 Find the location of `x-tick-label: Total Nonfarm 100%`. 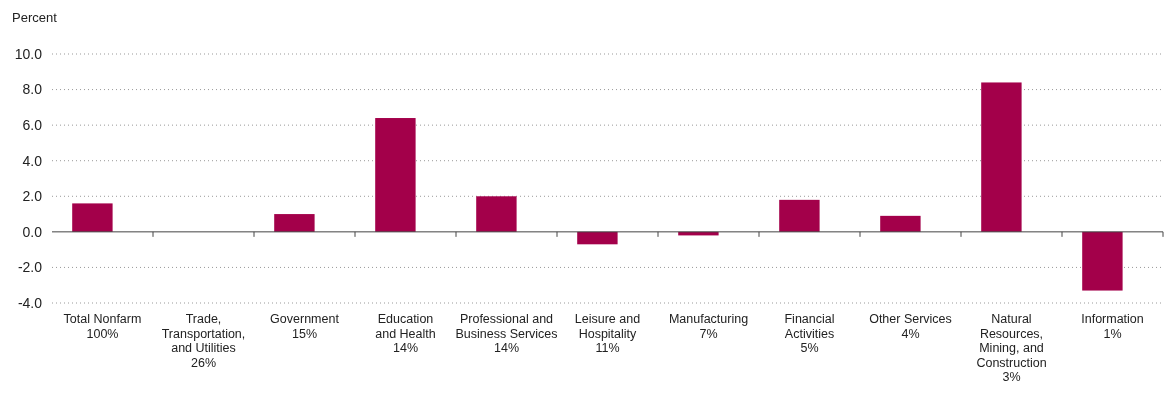

x-tick-label: Total Nonfarm 100% is located at coordinates (102, 326).